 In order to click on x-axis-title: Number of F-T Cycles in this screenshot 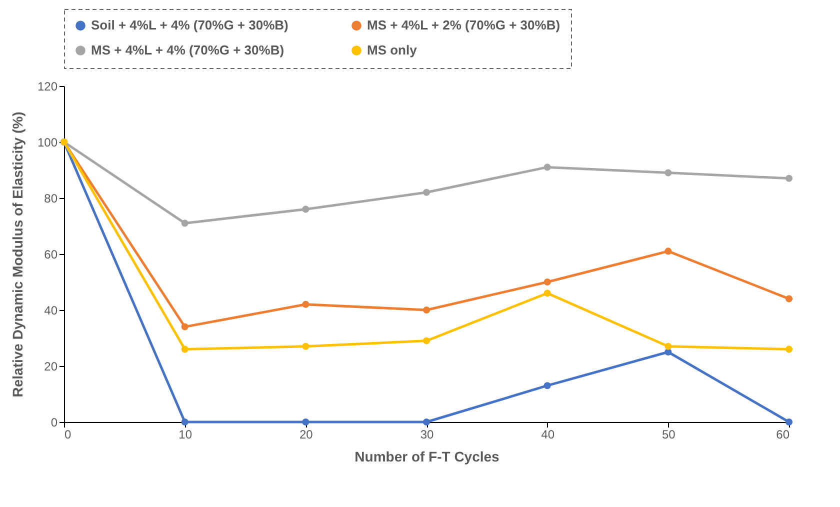, I will do `click(427, 456)`.